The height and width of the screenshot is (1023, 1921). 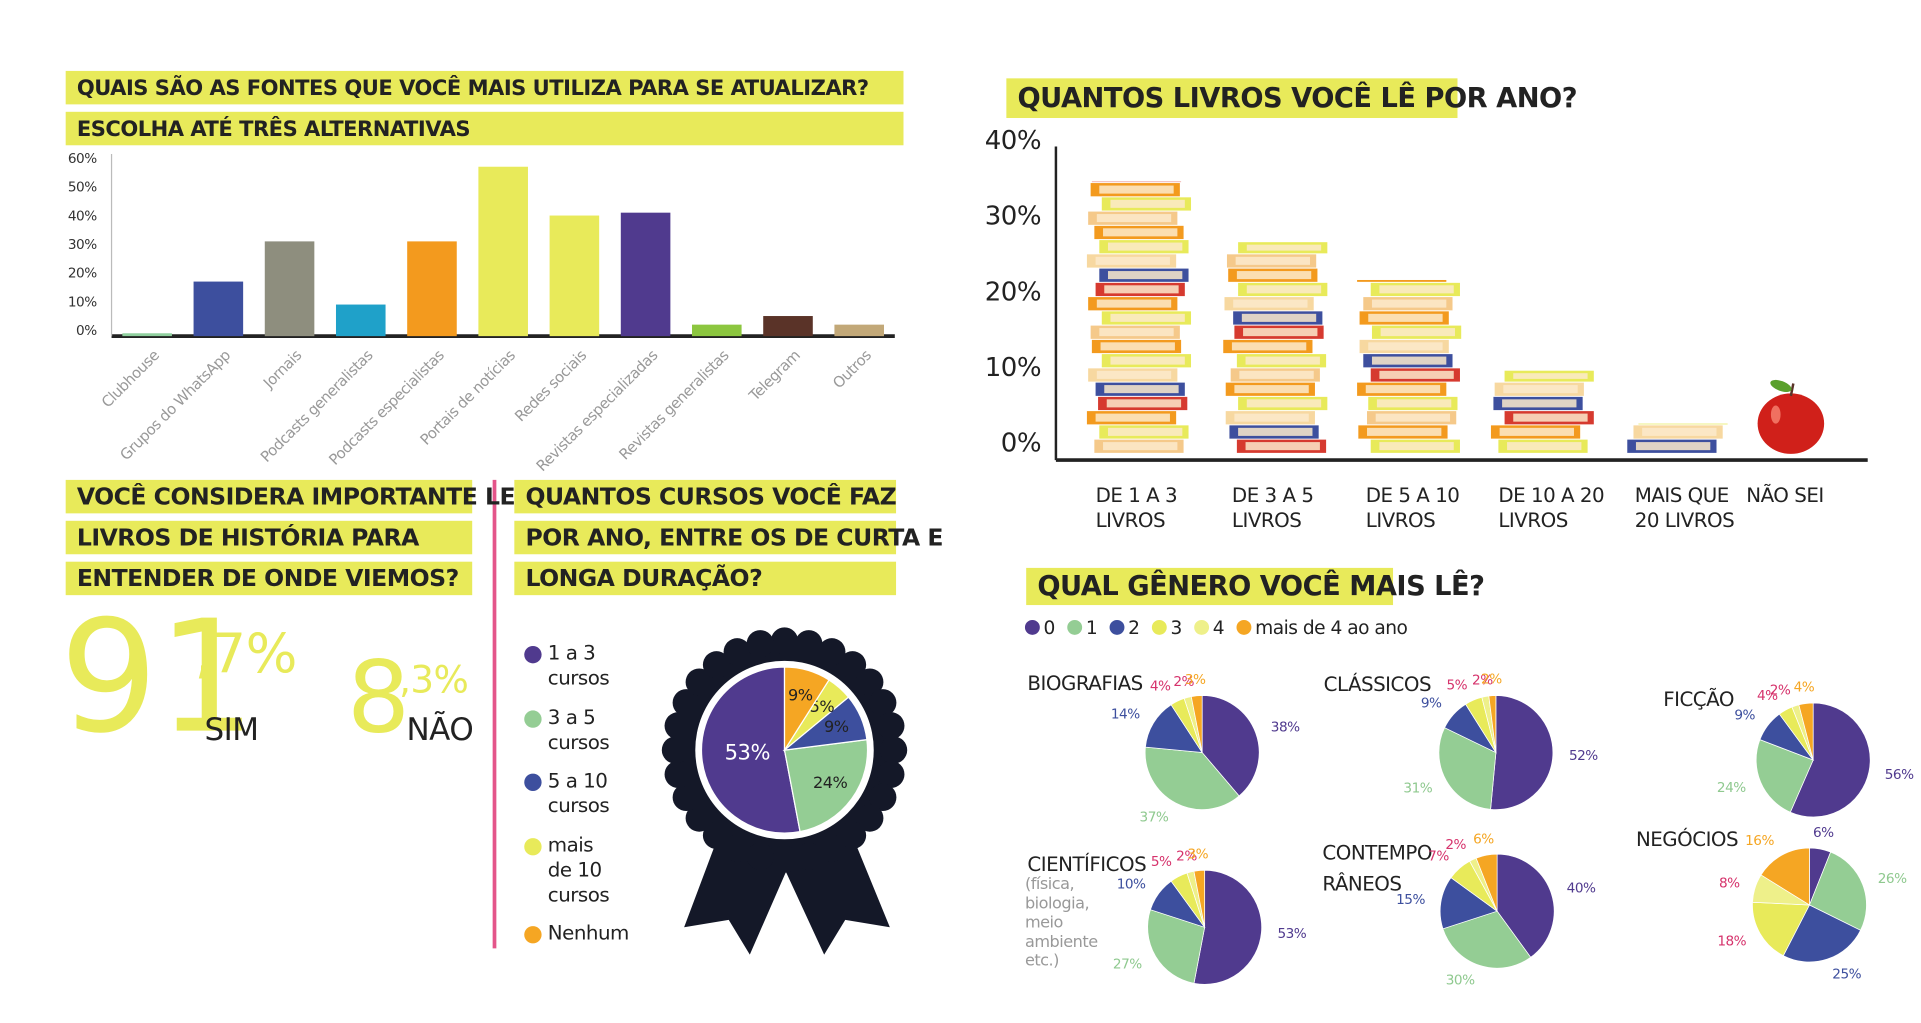 I want to click on legend-label: 3 a 5 cursos, so click(x=578, y=729).